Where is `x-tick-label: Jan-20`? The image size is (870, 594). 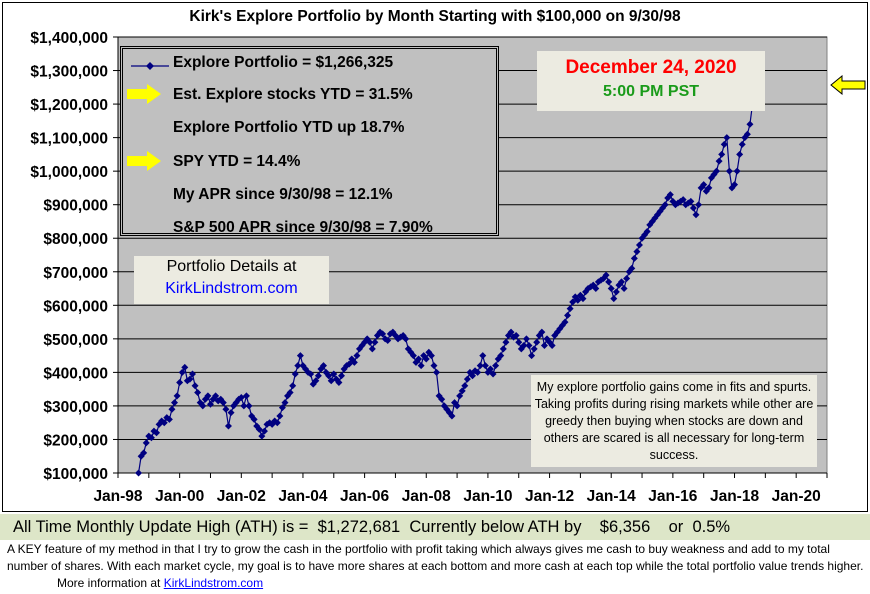 x-tick-label: Jan-20 is located at coordinates (796, 496).